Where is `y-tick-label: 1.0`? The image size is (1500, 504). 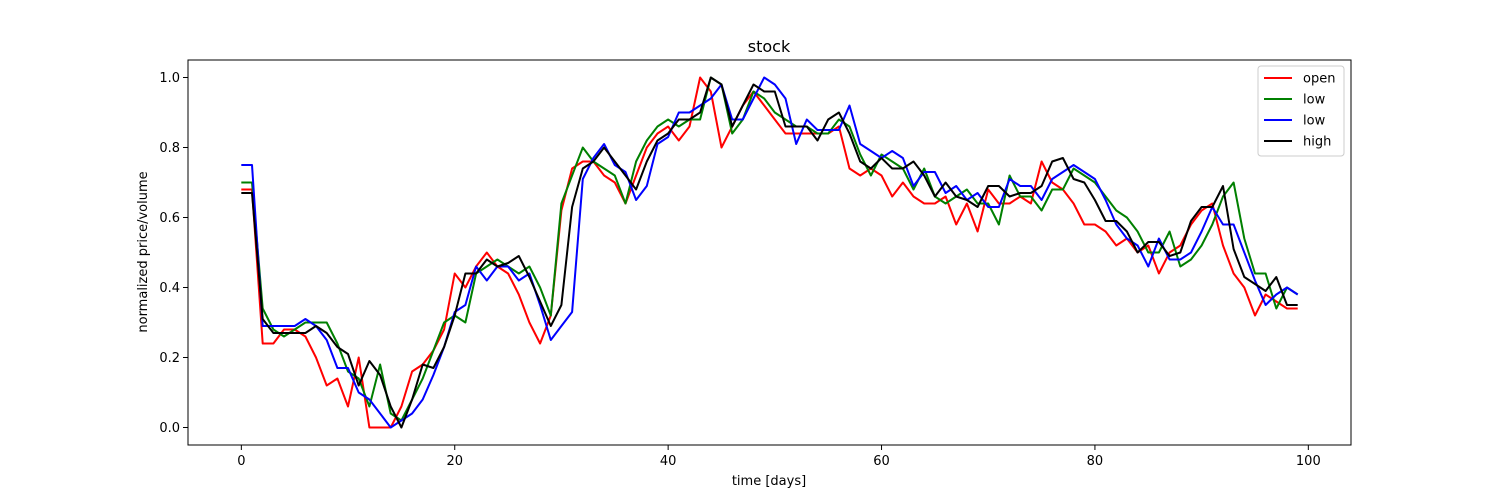 y-tick-label: 1.0 is located at coordinates (169, 78).